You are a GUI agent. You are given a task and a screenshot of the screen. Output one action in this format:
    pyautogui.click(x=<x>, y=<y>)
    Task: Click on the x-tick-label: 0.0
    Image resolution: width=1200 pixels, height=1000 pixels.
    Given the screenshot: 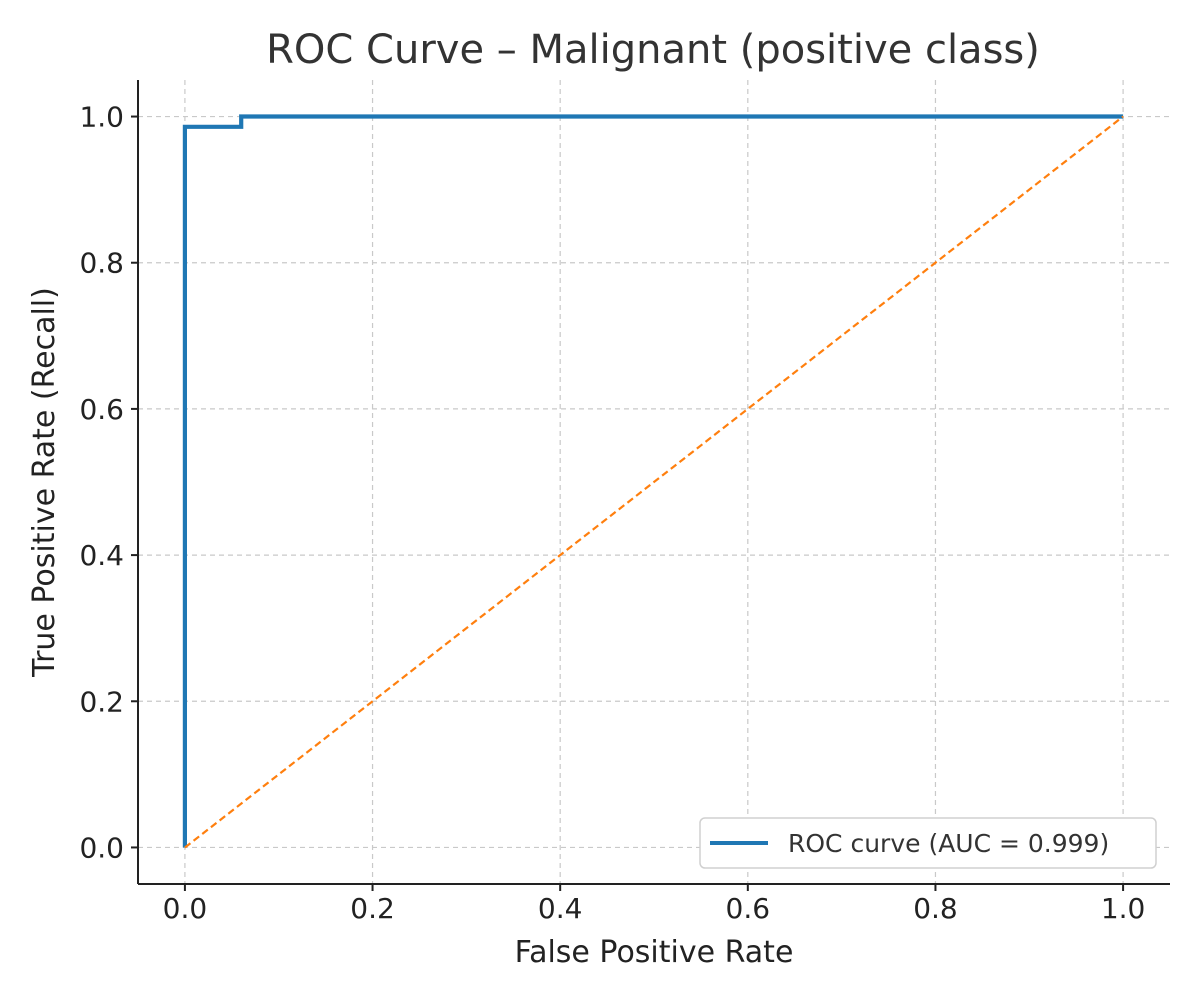 What is the action you would take?
    pyautogui.click(x=185, y=908)
    